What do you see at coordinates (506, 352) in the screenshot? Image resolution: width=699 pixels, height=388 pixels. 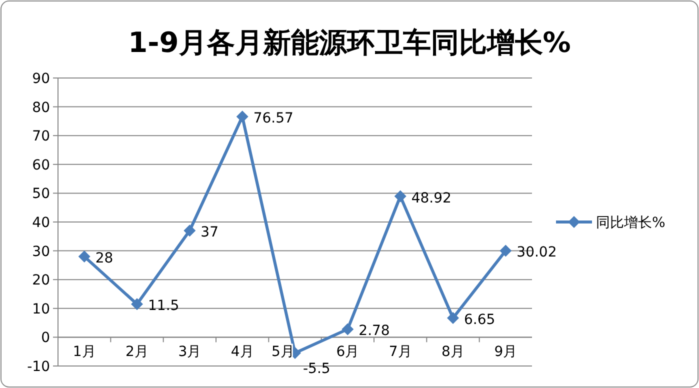 I see `x-tick-label: 9月` at bounding box center [506, 352].